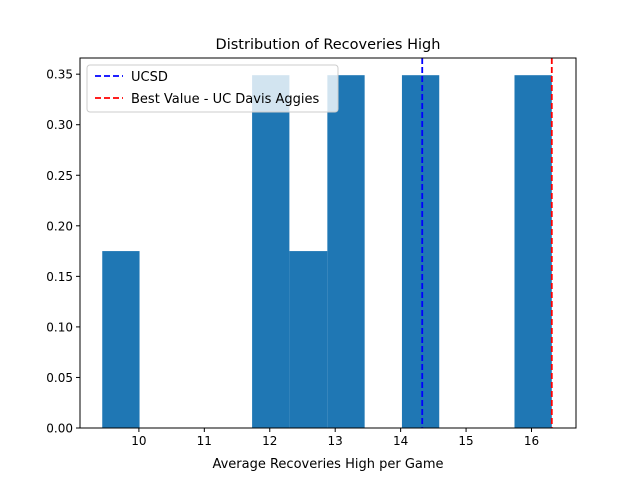 This screenshot has height=480, width=640. I want to click on y-tick-label: 0.20, so click(59, 226).